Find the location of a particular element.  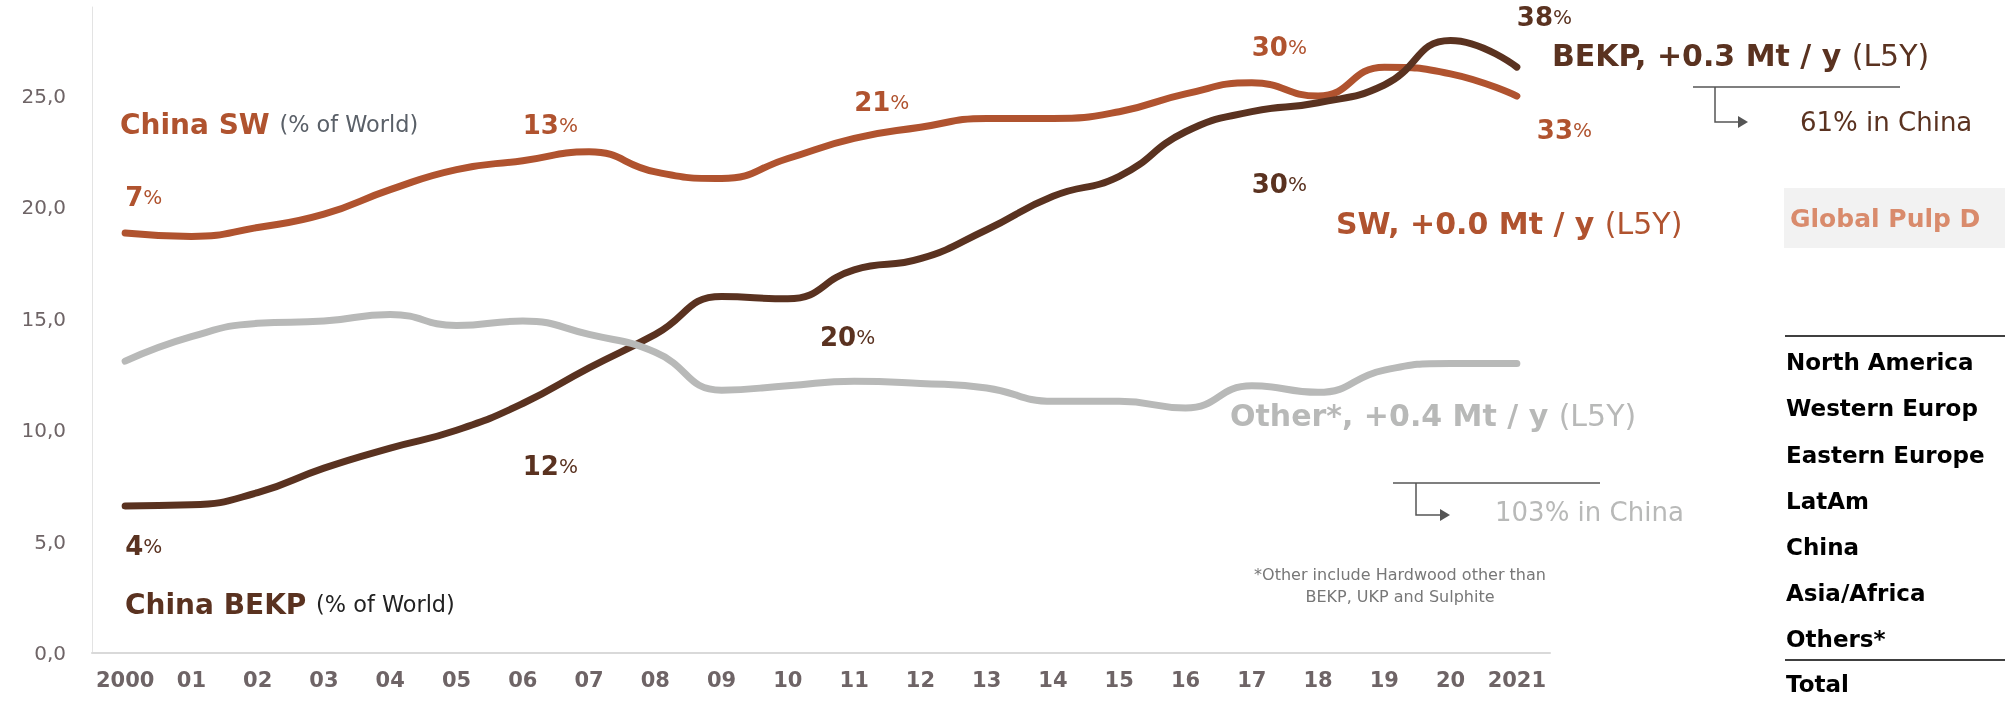

x-tick-label: 04 is located at coordinates (390, 679).